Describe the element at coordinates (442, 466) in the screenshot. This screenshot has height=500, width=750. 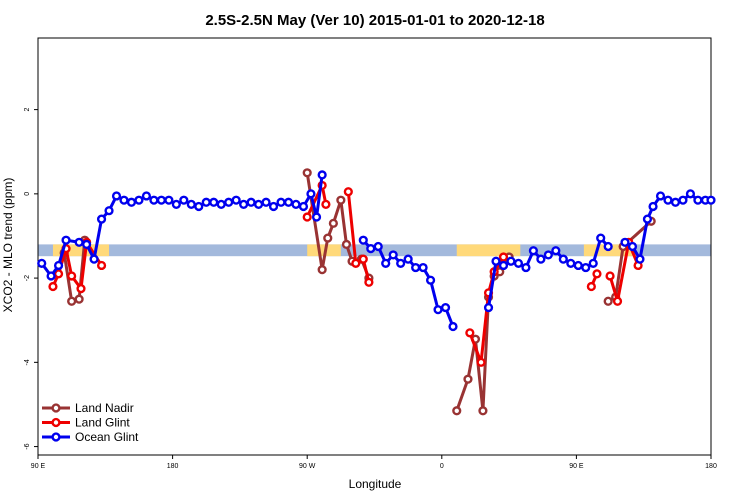
I see `x-tick-label: 0` at that location.